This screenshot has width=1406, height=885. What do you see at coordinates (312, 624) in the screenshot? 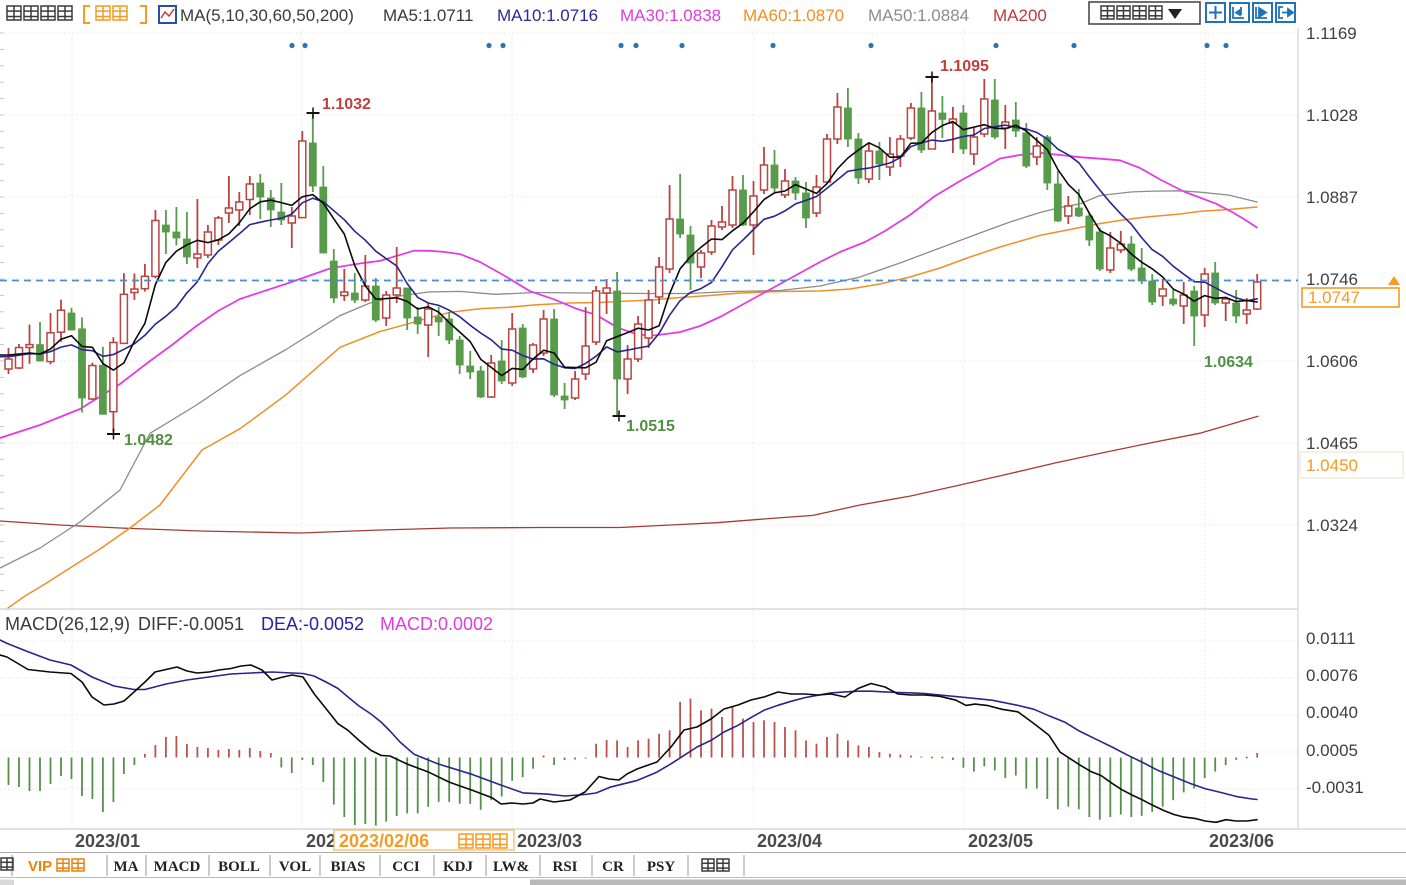
I see `svg-text: DEA:-0.0052` at bounding box center [312, 624].